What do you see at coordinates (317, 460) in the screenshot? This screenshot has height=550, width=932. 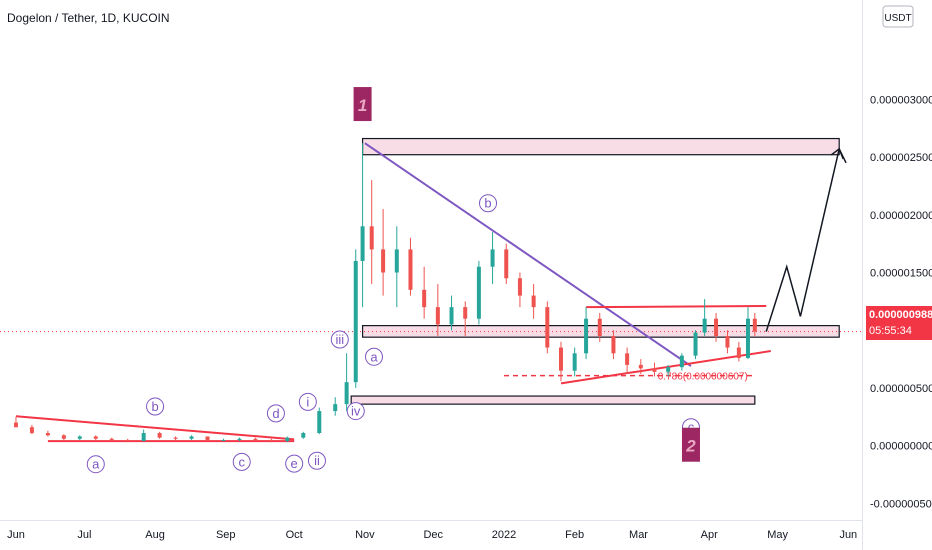 I see `wave-label-6: ii` at bounding box center [317, 460].